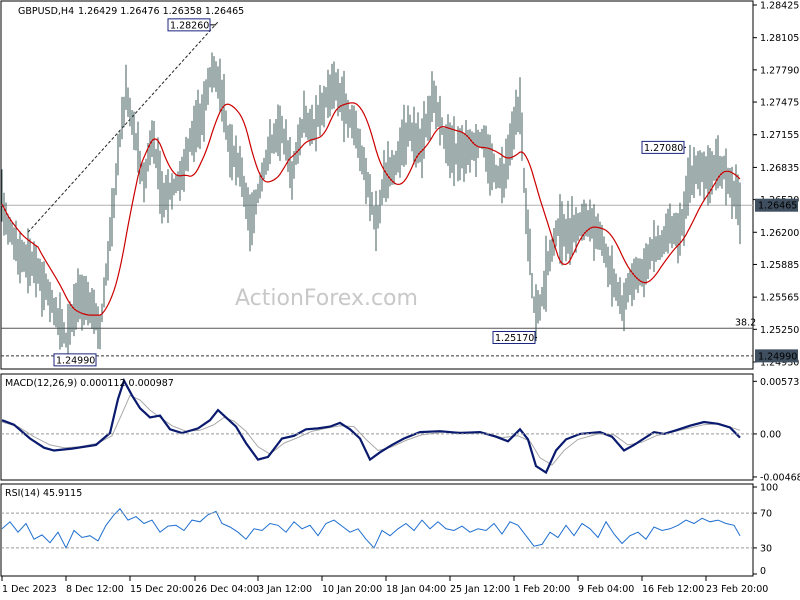 The width and height of the screenshot is (800, 600). I want to click on price-tick-label: 1.27790, so click(779, 70).